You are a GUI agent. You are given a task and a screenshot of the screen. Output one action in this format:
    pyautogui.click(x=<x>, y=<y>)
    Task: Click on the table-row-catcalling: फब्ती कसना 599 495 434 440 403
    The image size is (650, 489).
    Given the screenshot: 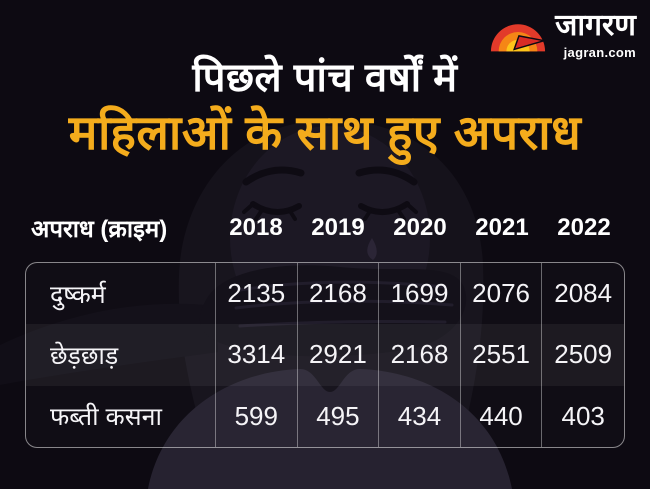 What is the action you would take?
    pyautogui.click(x=325, y=416)
    